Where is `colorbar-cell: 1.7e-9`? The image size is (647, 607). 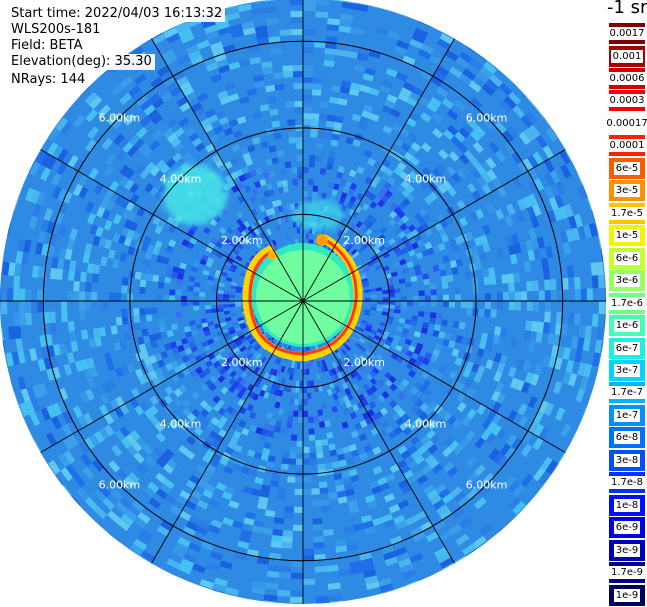
colorbar-cell: 1.7e-9 is located at coordinates (627, 573).